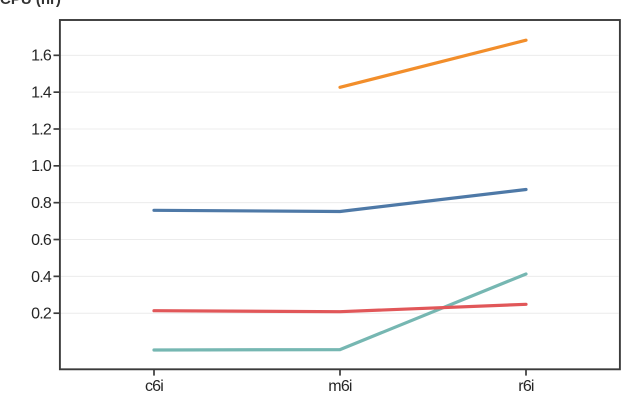 The image size is (640, 400). What do you see at coordinates (41, 56) in the screenshot?
I see `svg-text: 1.6` at bounding box center [41, 56].